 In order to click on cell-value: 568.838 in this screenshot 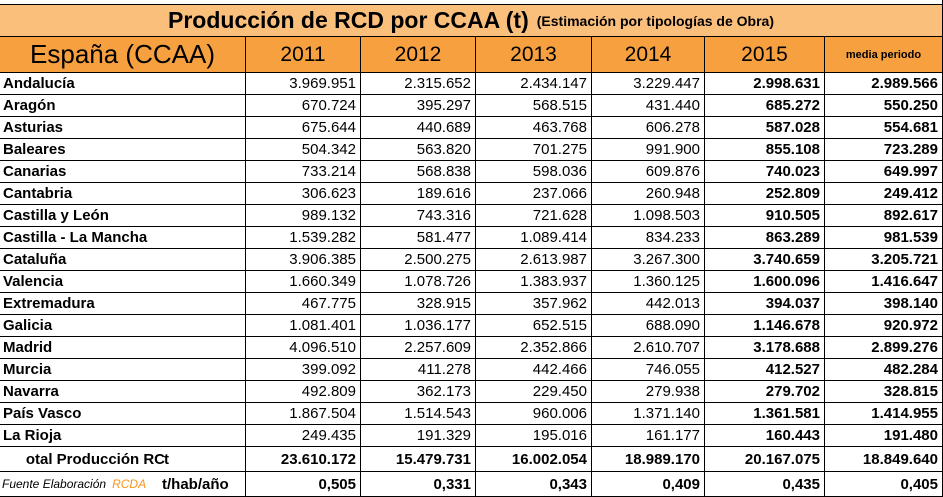, I will do `click(418, 172)`.